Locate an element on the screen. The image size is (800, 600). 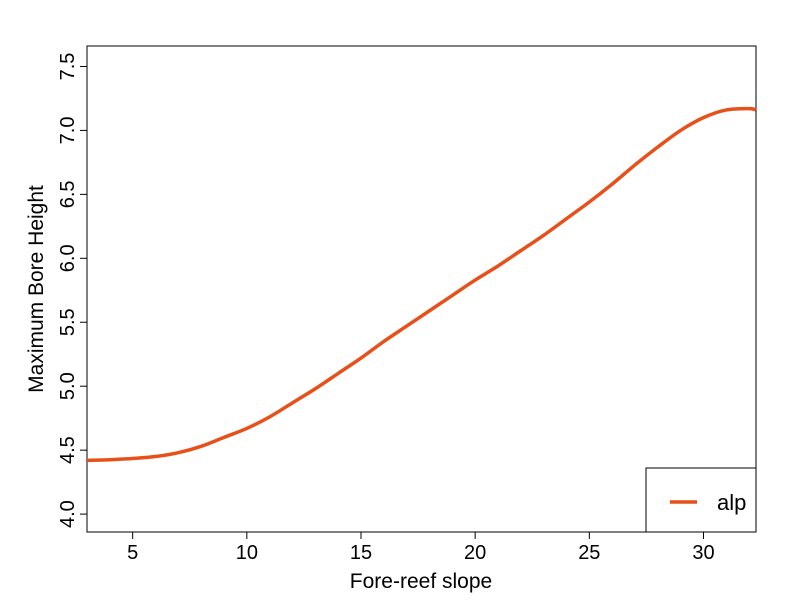
x-tick-label: 30 is located at coordinates (703, 553).